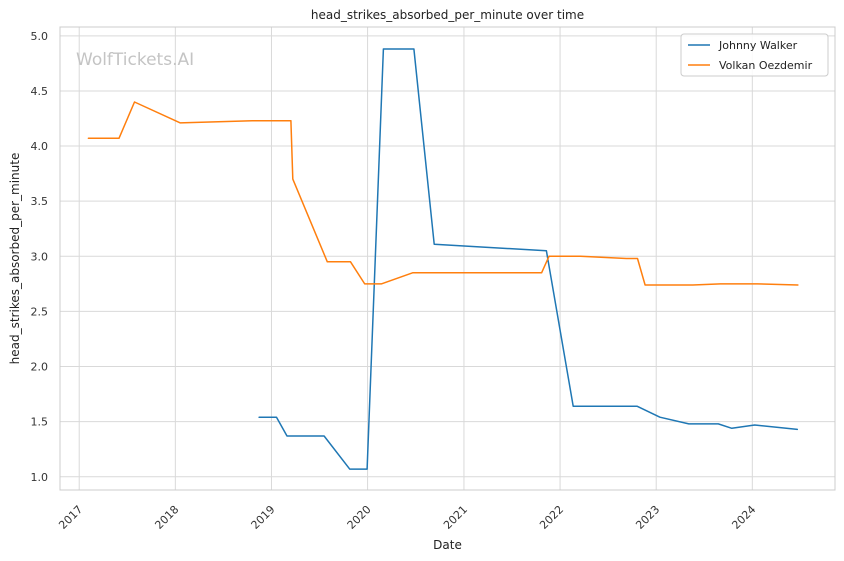  What do you see at coordinates (40, 367) in the screenshot?
I see `y-tick-label: 2.0` at bounding box center [40, 367].